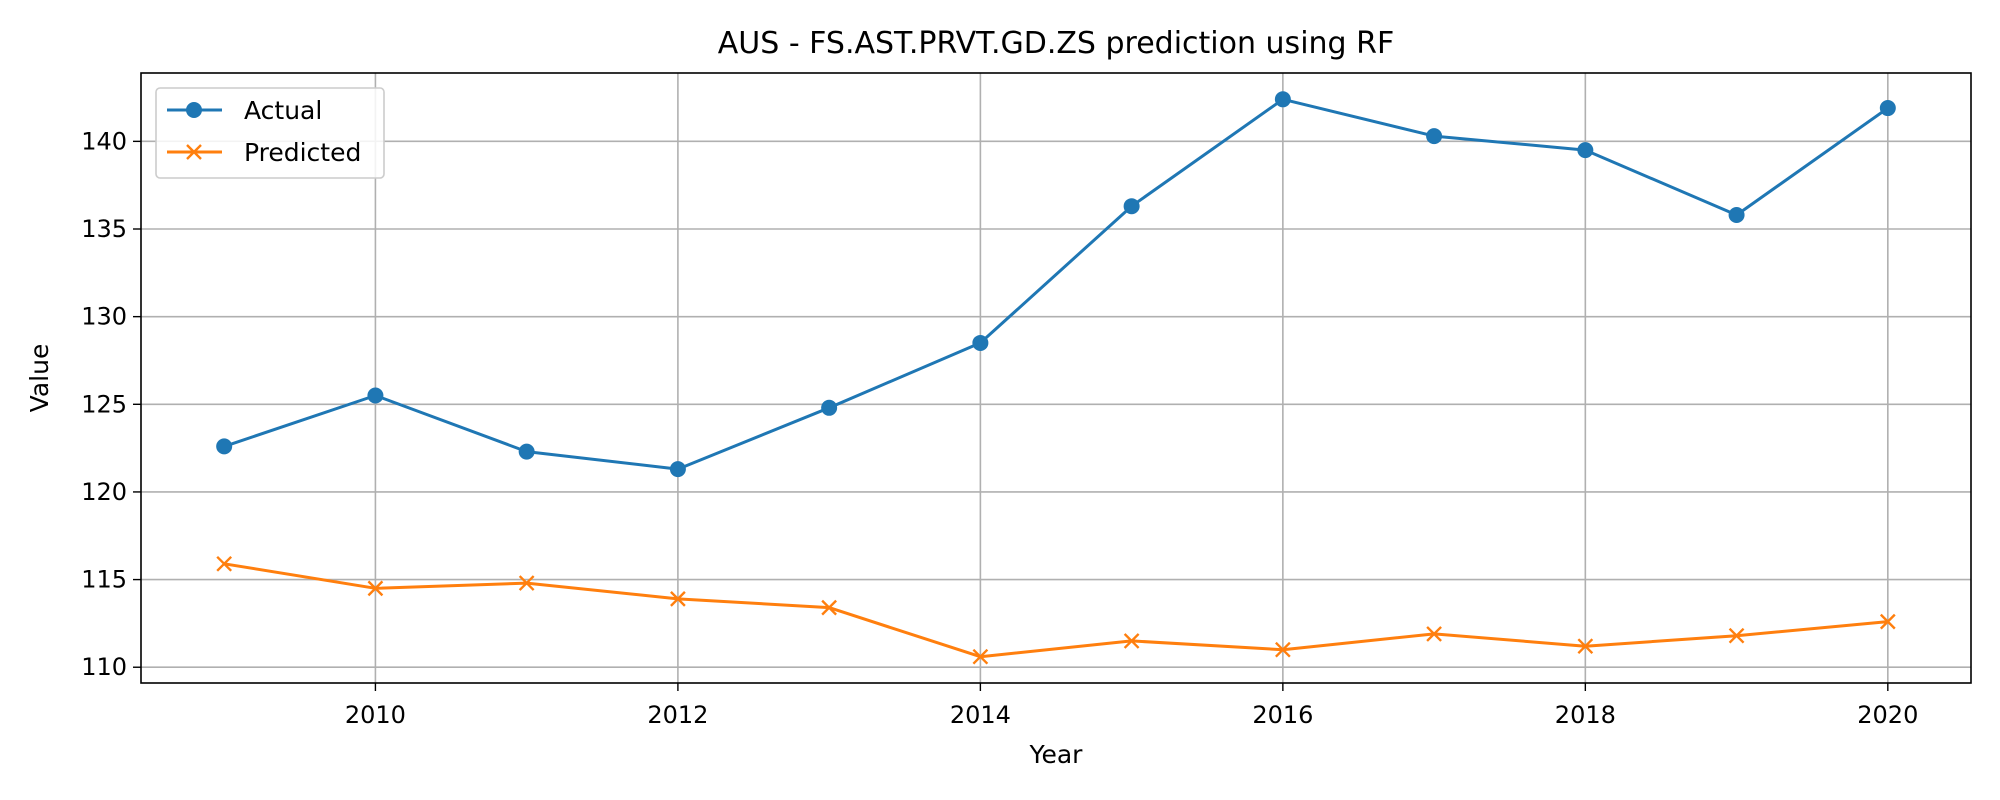  I want to click on y-tick-label: 130, so click(104, 317).